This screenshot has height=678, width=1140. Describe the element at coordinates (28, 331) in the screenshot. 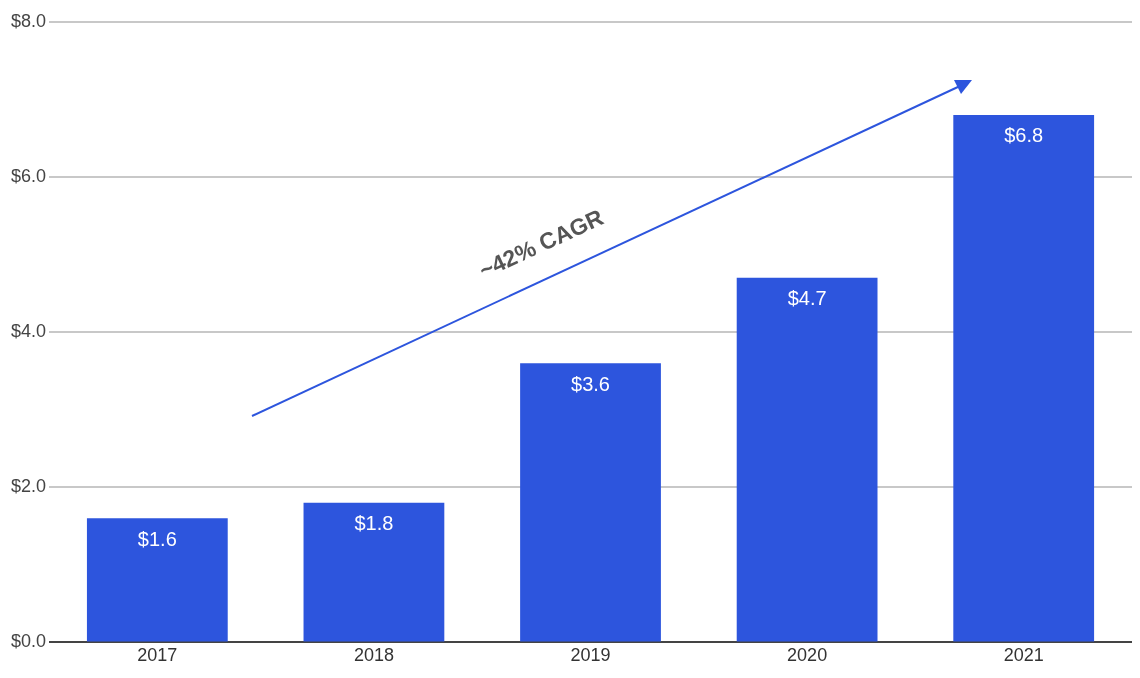

I see `y-tick-label: $4.0` at that location.